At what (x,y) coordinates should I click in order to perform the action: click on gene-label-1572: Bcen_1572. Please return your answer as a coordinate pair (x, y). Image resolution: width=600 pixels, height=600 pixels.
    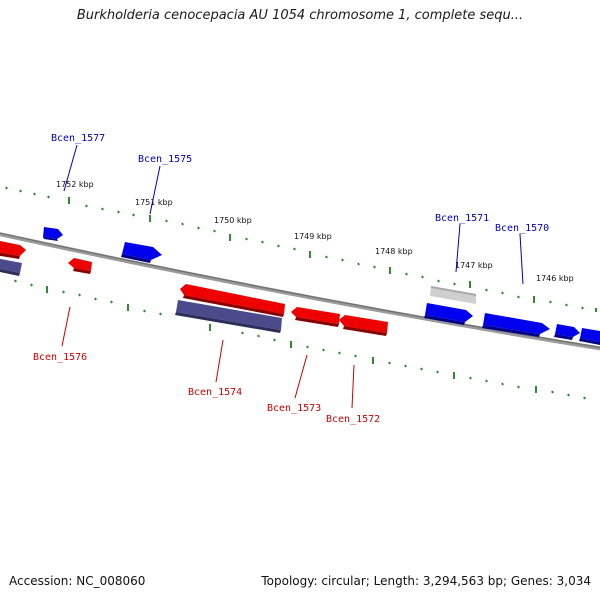
    Looking at the image, I should click on (353, 419).